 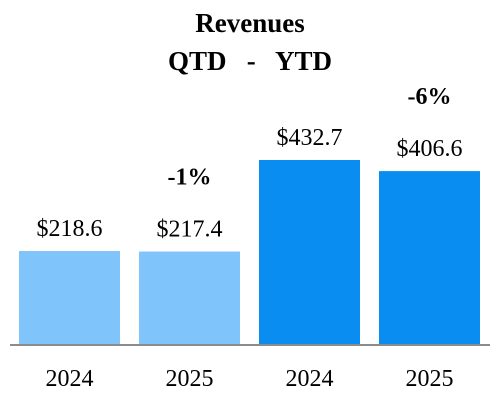 I want to click on chart-title: Revenues, so click(x=250, y=23).